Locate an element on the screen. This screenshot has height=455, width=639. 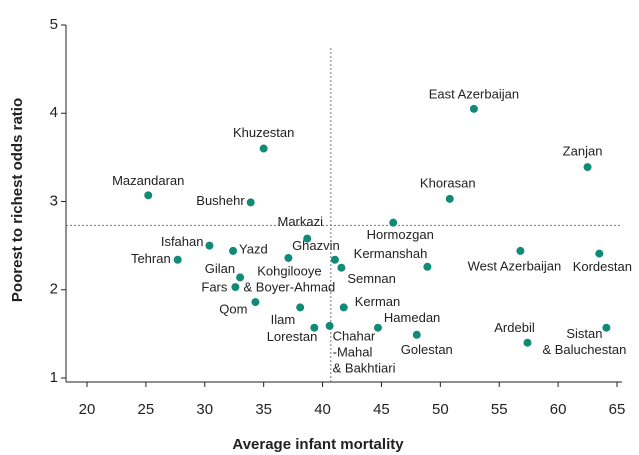
point-label: Khuzestan is located at coordinates (263, 132).